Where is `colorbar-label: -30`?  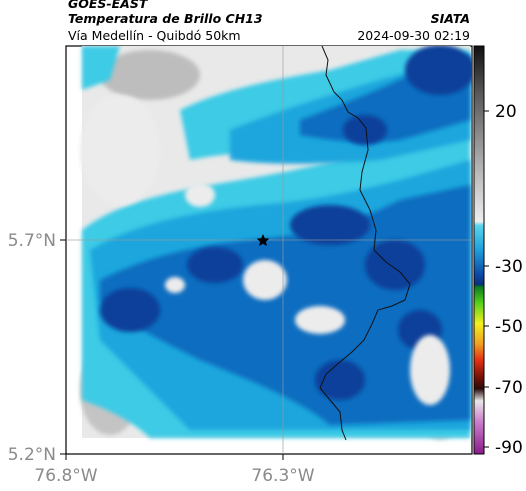 colorbar-label: -30 is located at coordinates (509, 267).